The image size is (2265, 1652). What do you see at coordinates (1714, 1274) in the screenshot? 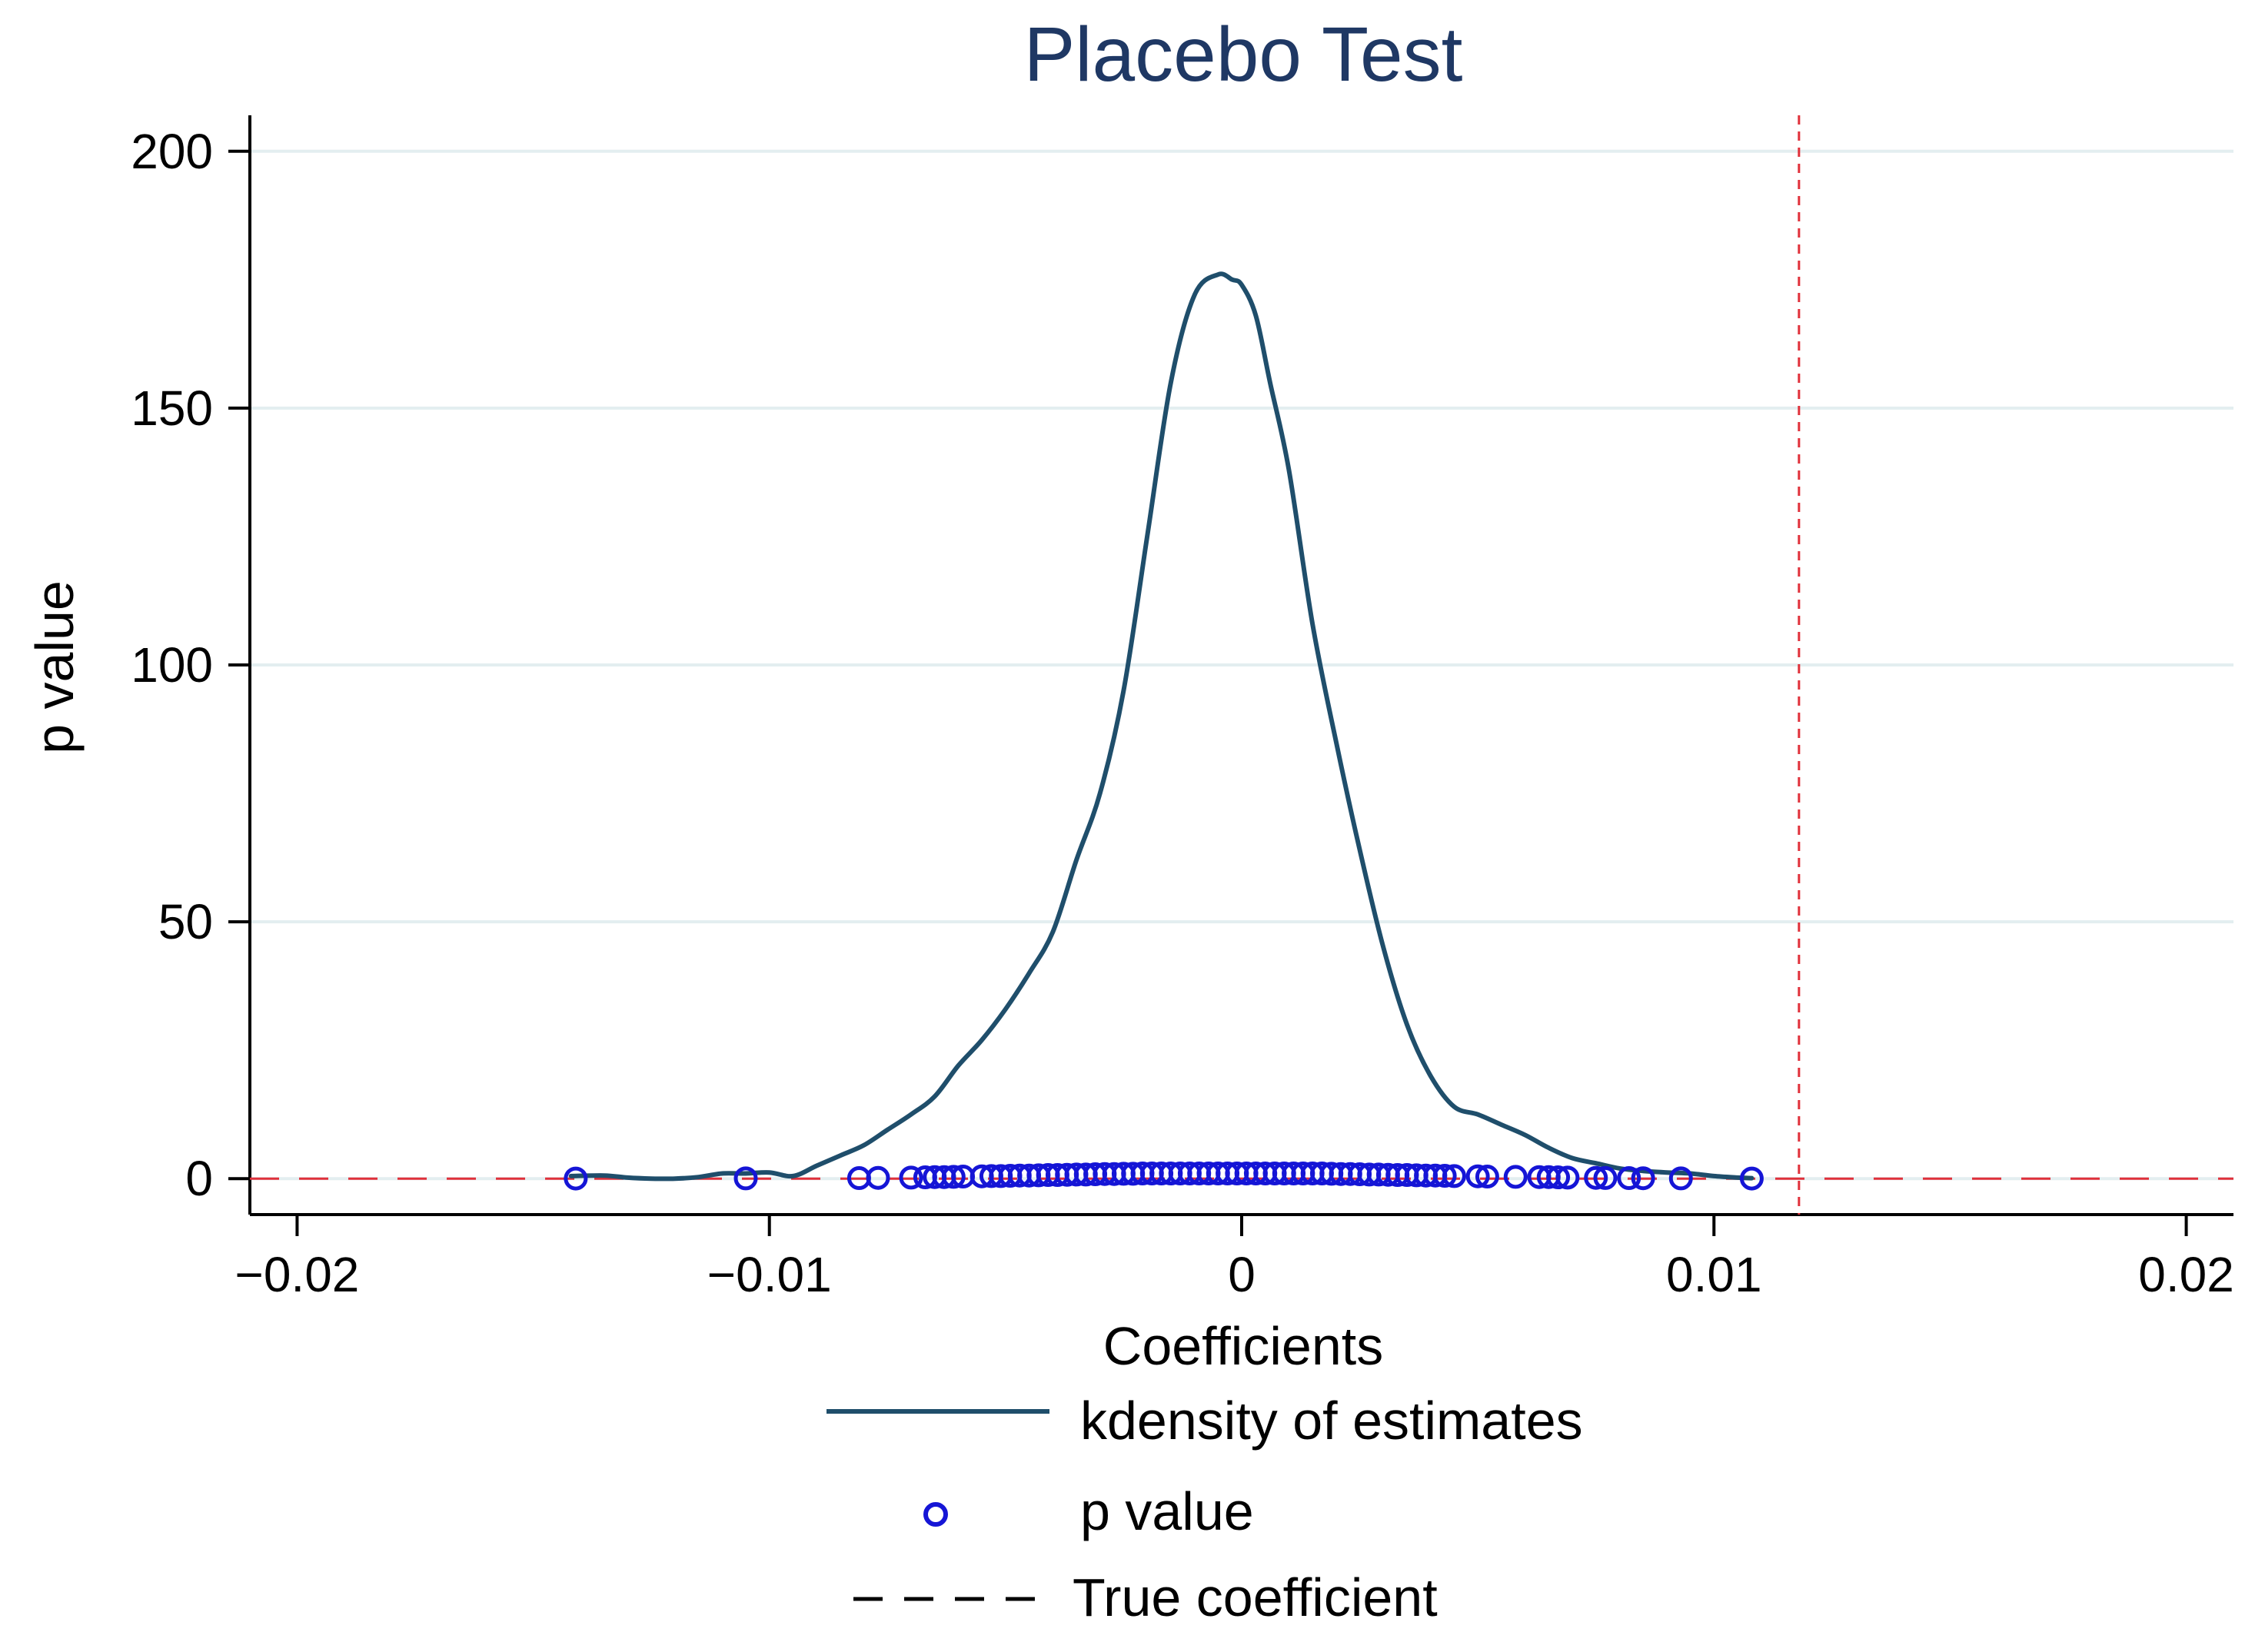
I see `x-tick-label-3: 0.01` at bounding box center [1714, 1274].